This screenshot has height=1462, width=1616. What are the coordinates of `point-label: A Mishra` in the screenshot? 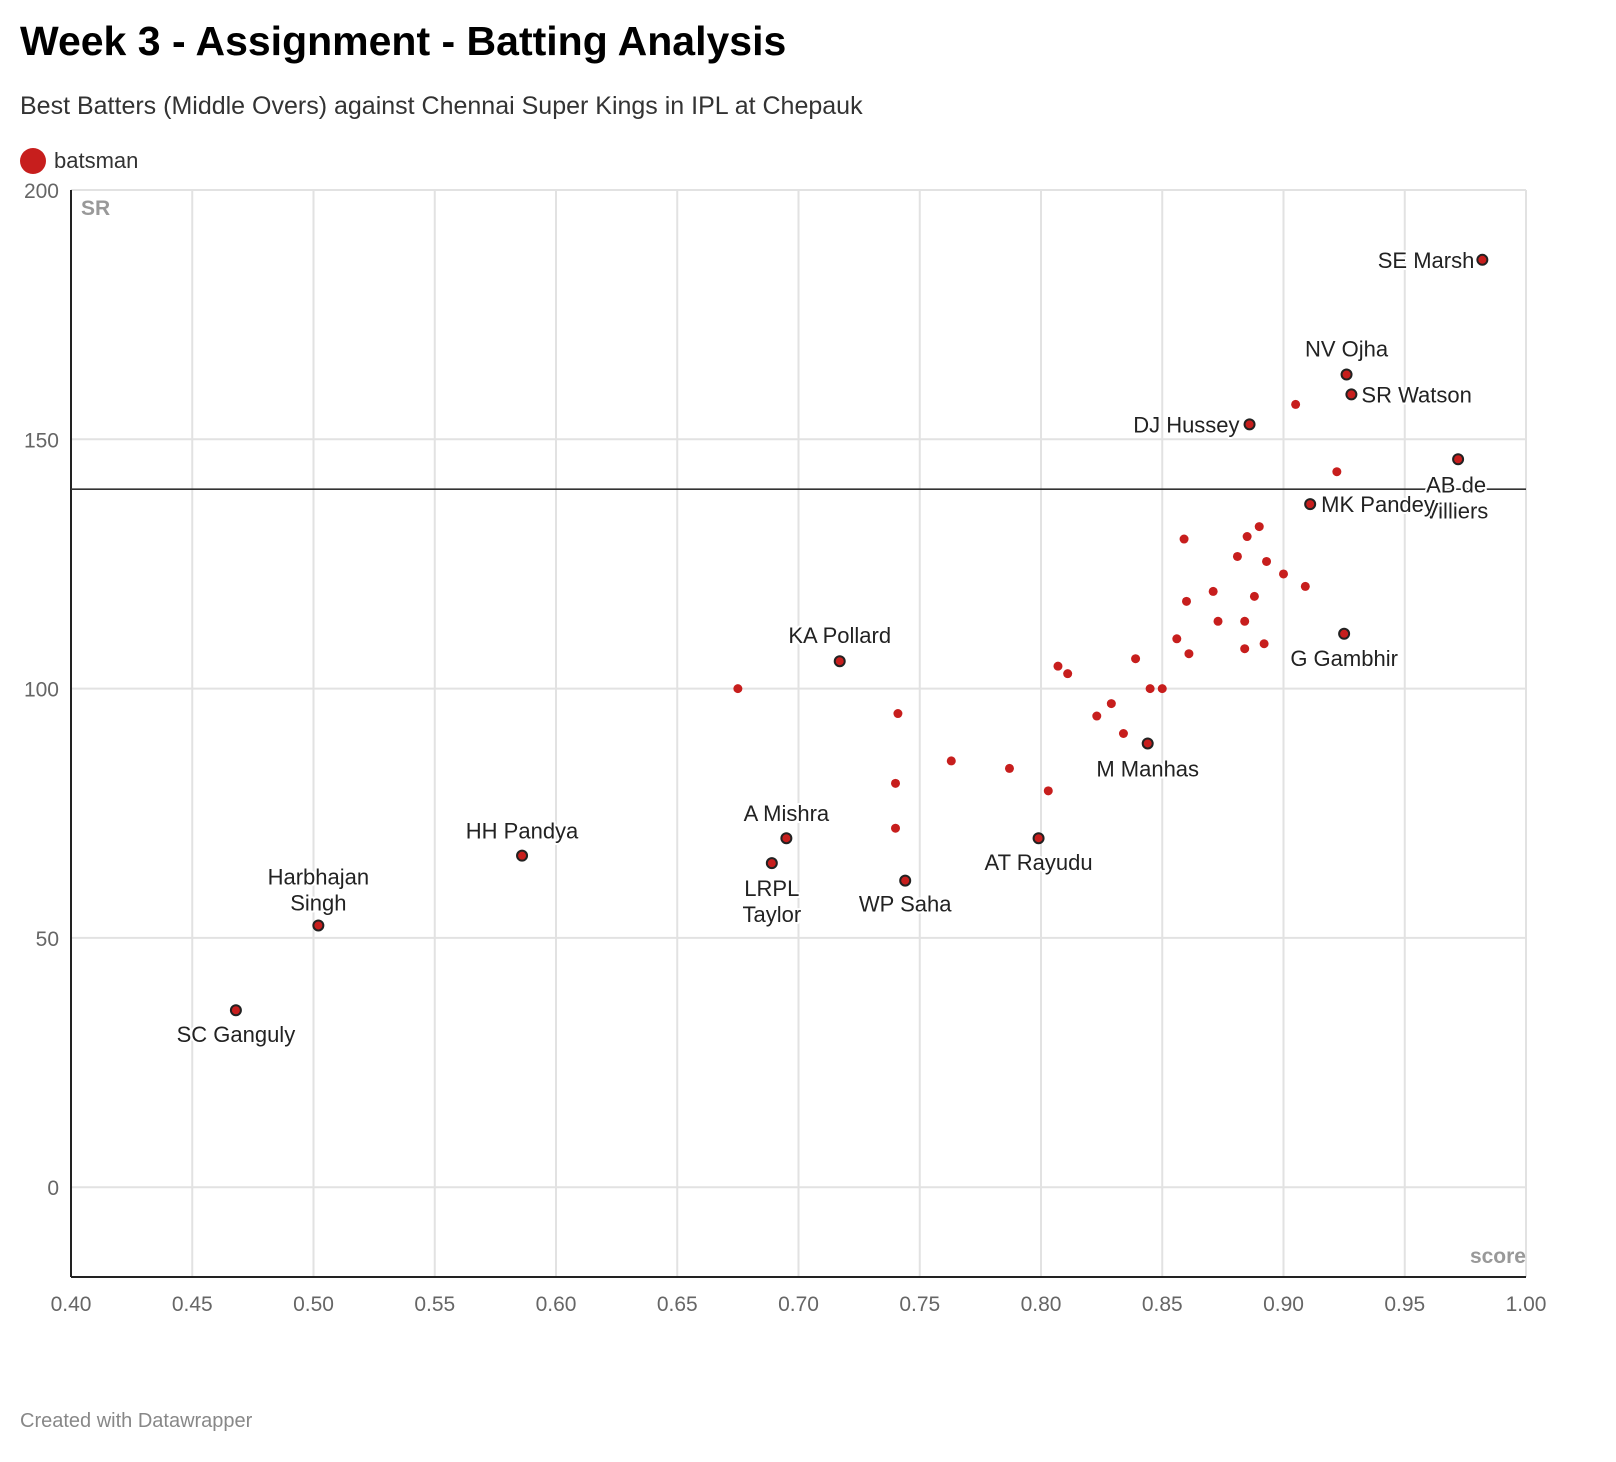 It's located at (787, 813).